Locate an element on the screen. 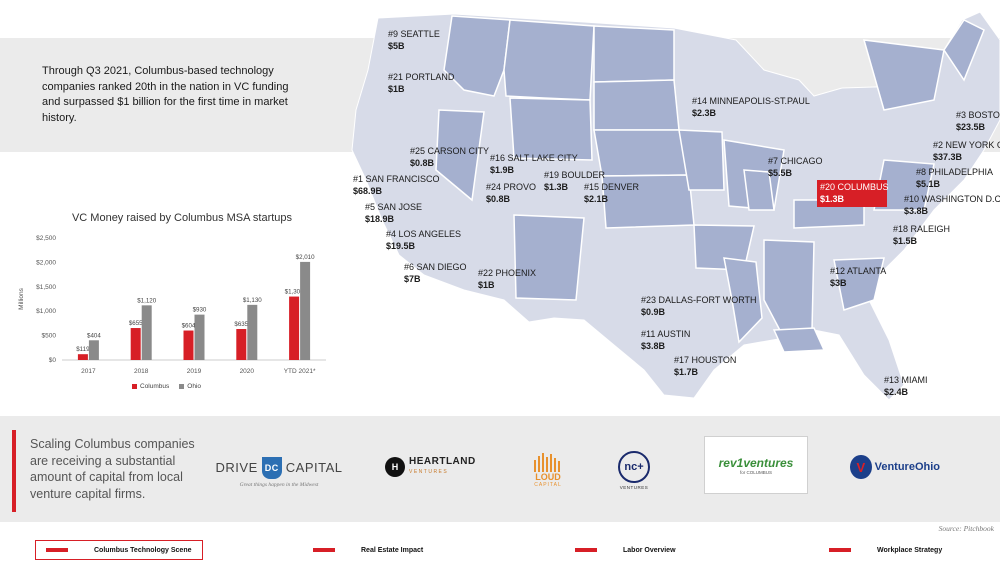 Image resolution: width=1000 pixels, height=563 pixels. city-new-york: #2 NEW YORK CITY$37.3B is located at coordinates (966, 151).